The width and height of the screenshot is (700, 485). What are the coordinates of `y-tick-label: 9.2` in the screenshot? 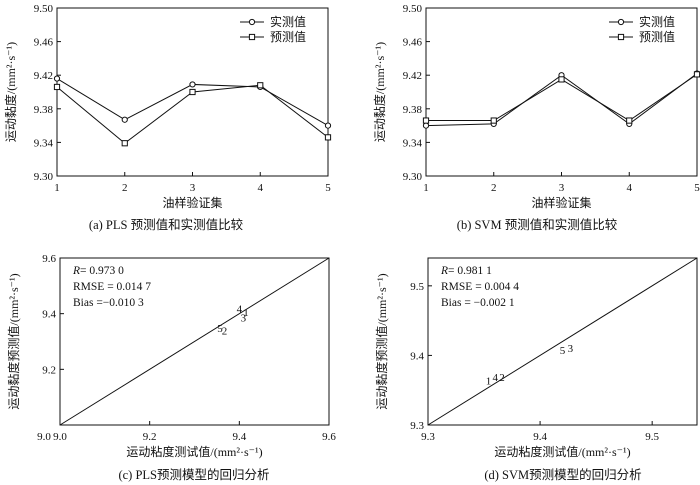 It's located at (49, 370).